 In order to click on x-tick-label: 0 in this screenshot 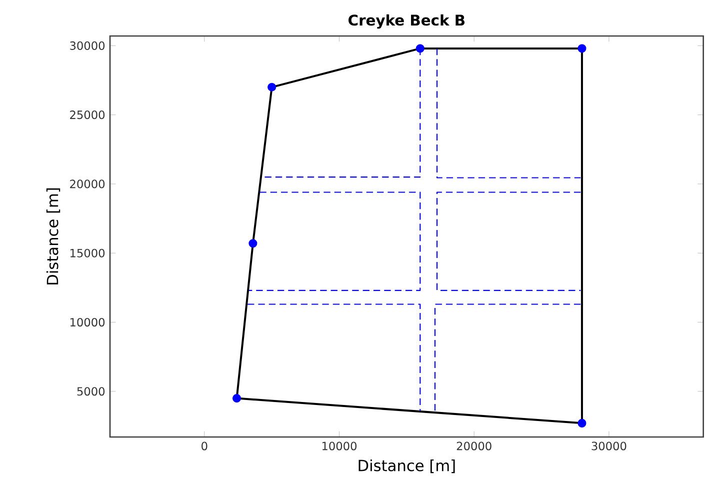, I will do `click(205, 446)`.